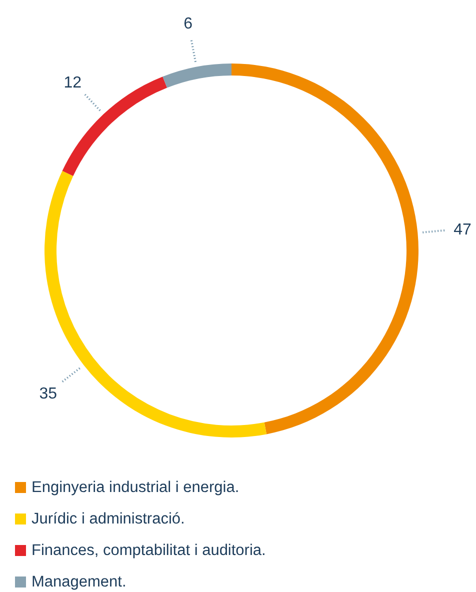 The width and height of the screenshot is (476, 592). I want to click on legend-label: Jurídic i administració., so click(108, 519).